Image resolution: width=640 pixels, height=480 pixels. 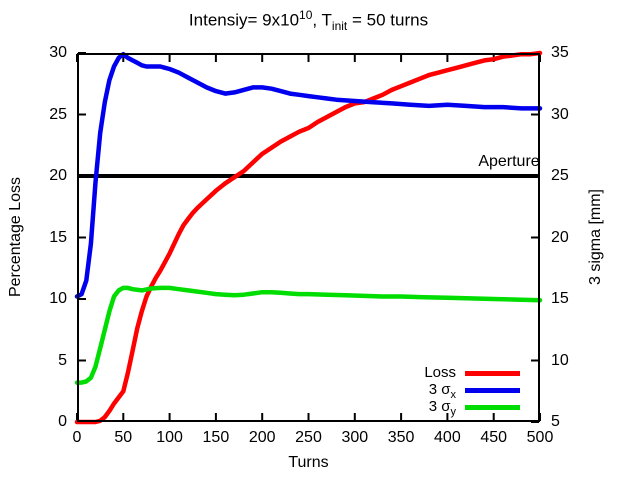 I want to click on y-left-tick-label: 20, so click(x=58, y=175).